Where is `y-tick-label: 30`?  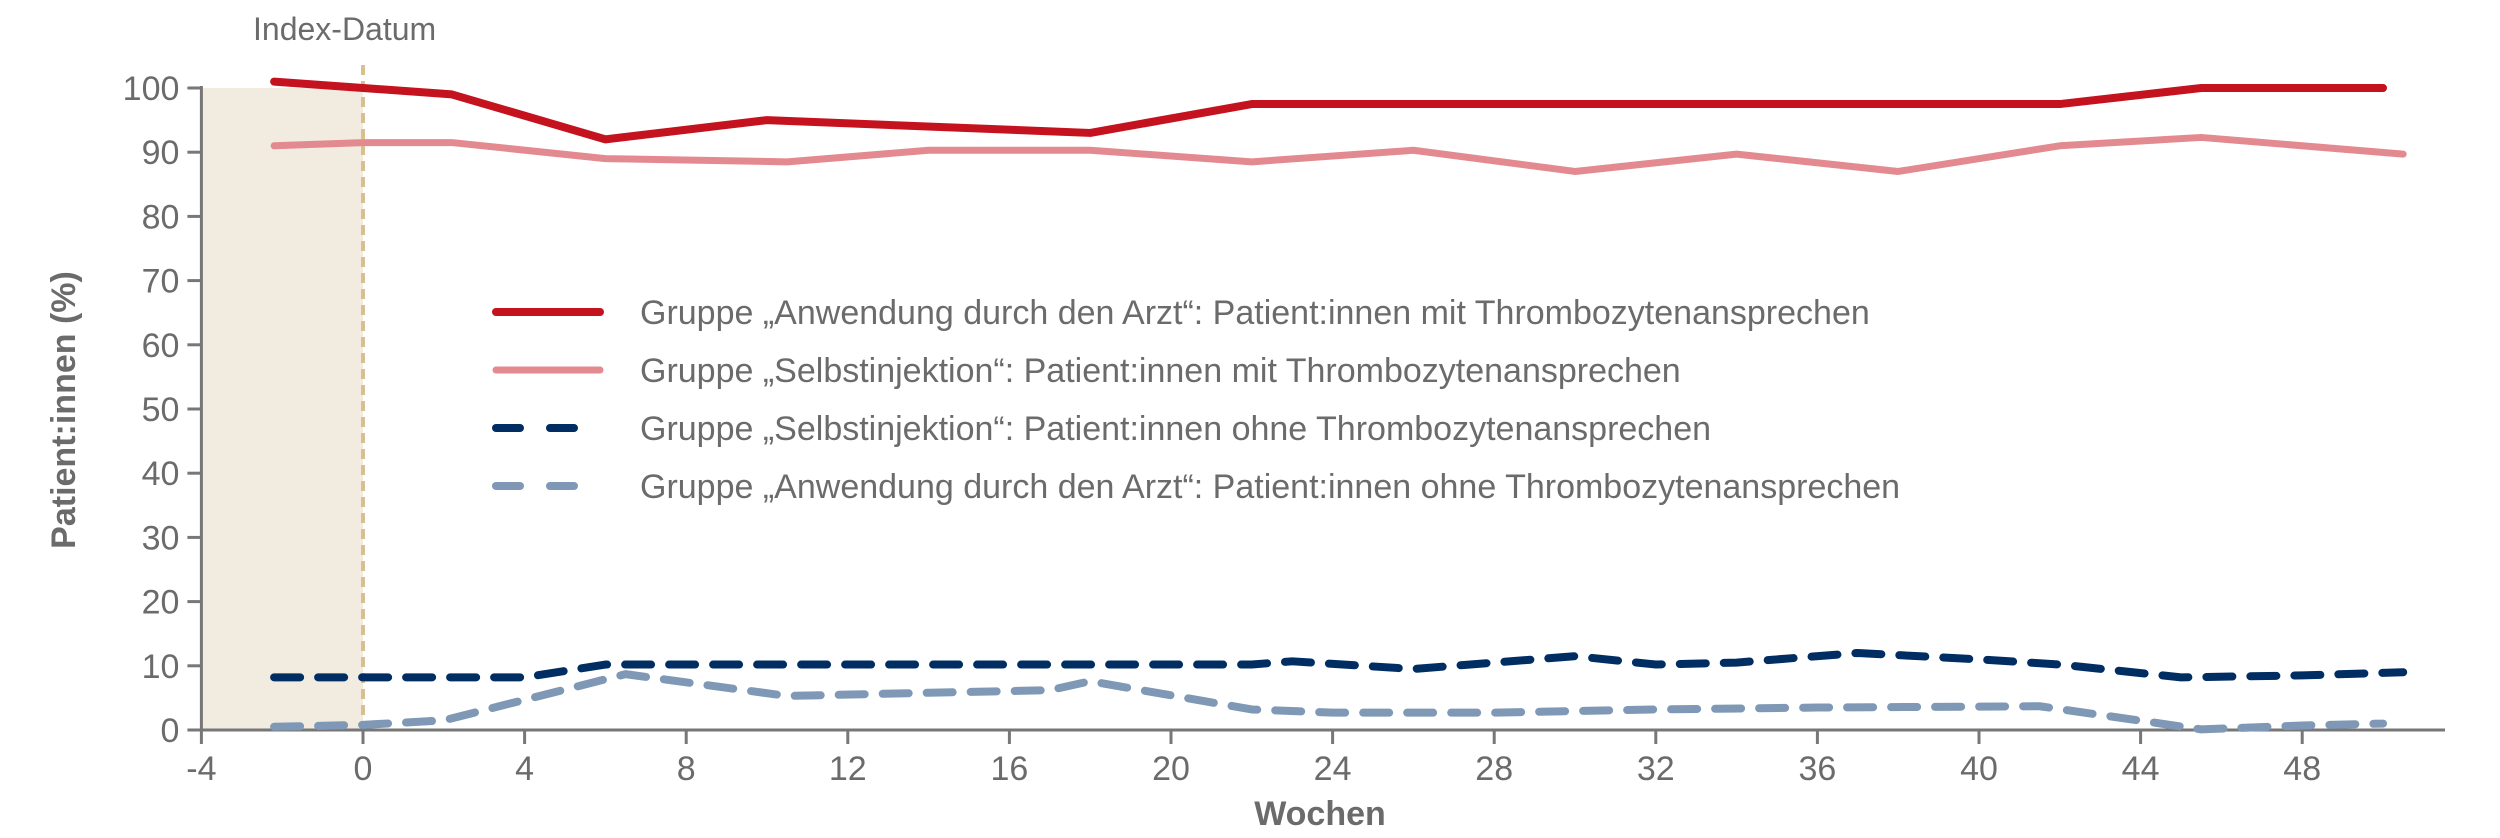
y-tick-label: 30 is located at coordinates (161, 538).